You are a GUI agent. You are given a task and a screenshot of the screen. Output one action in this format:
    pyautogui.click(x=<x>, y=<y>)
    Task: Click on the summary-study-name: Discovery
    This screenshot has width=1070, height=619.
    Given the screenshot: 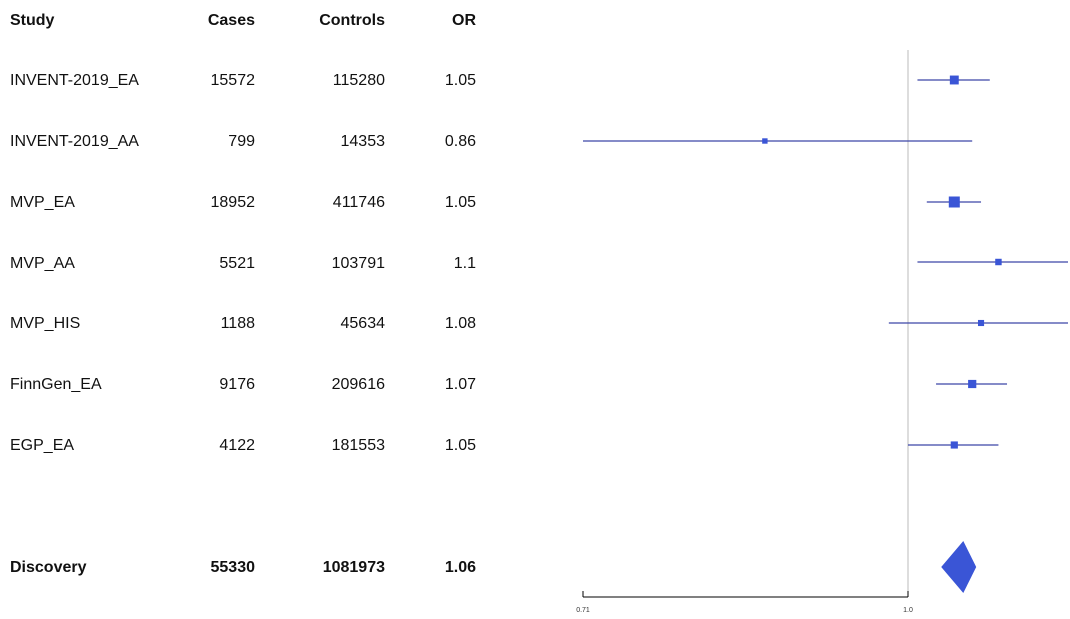 What is the action you would take?
    pyautogui.click(x=48, y=567)
    